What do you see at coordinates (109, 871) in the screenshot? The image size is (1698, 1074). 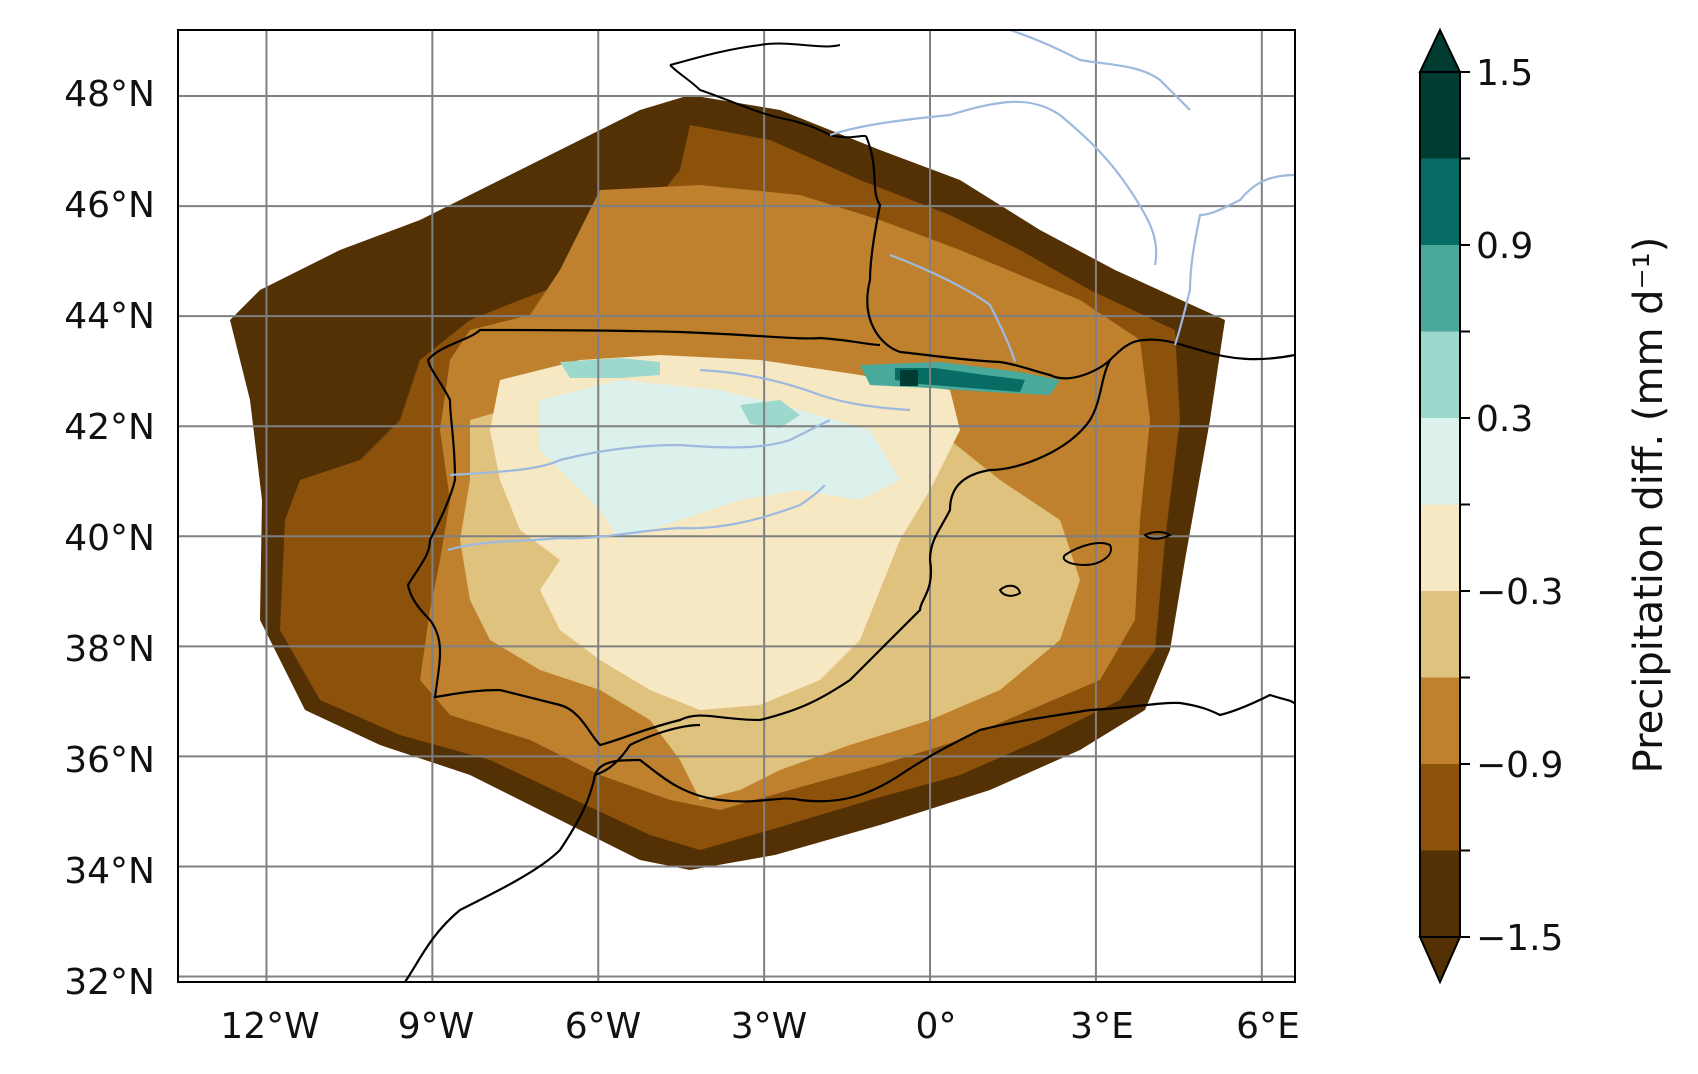 I see `lat-label: 34°N` at bounding box center [109, 871].